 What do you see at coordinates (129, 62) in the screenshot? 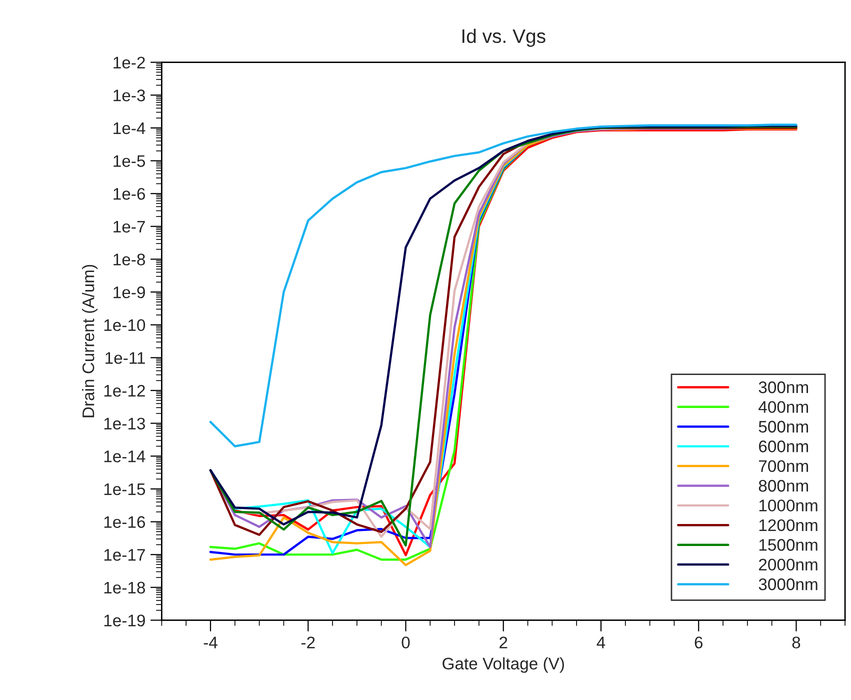
I see `y-tick-label: 1e-2` at bounding box center [129, 62].